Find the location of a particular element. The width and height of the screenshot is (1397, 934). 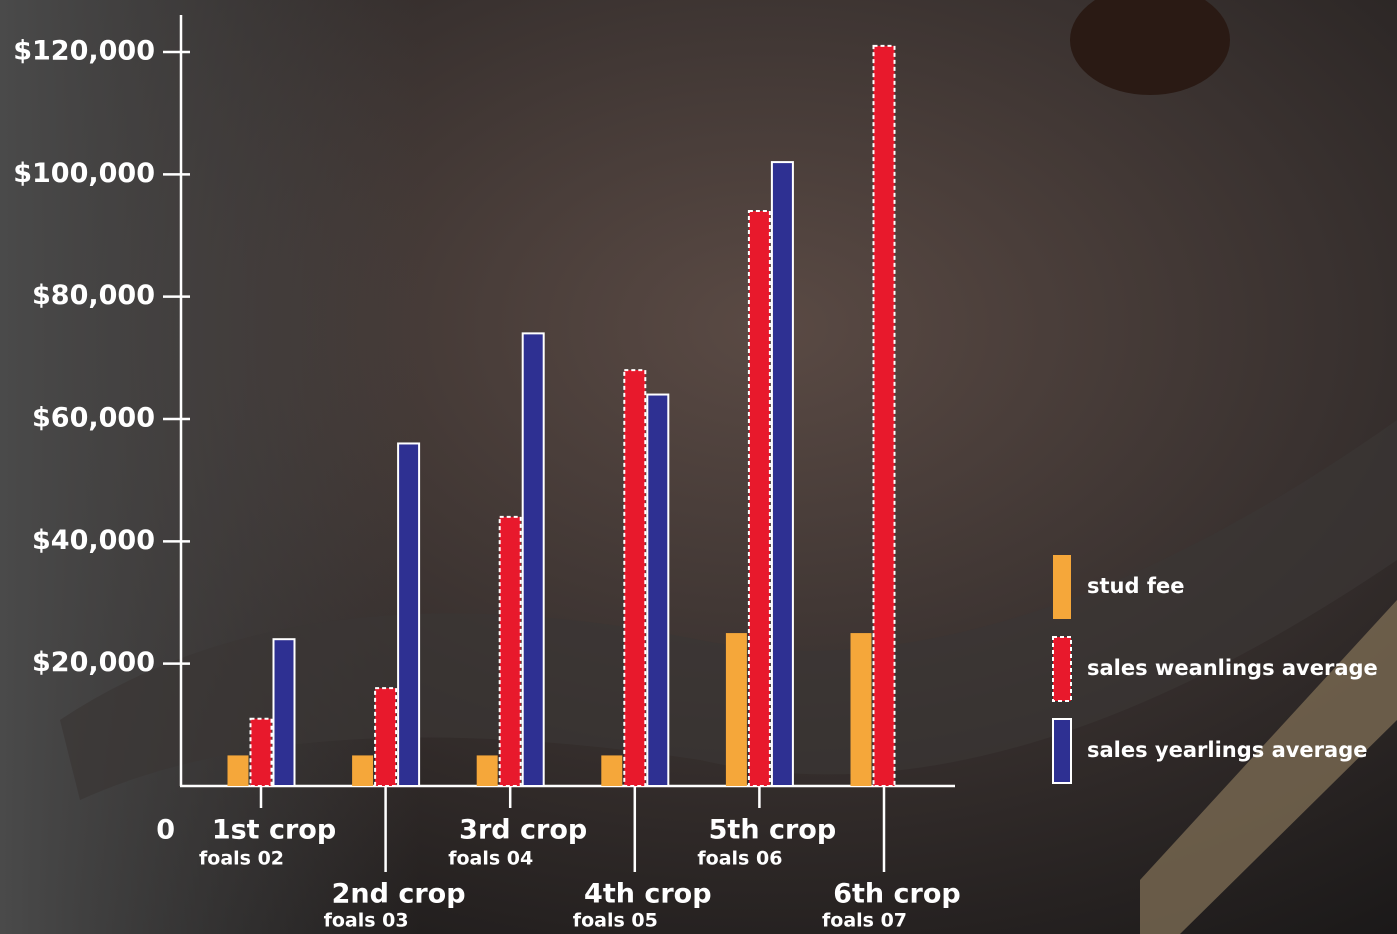

y-tick-label: $20,000 is located at coordinates (93, 662).